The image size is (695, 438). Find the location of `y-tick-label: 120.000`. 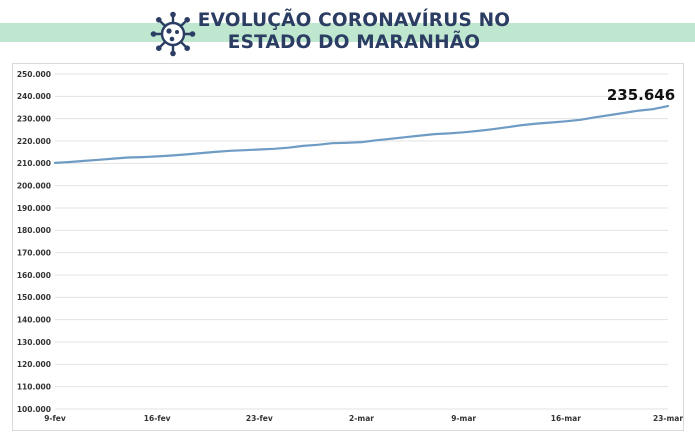

y-tick-label: 120.000 is located at coordinates (34, 364).